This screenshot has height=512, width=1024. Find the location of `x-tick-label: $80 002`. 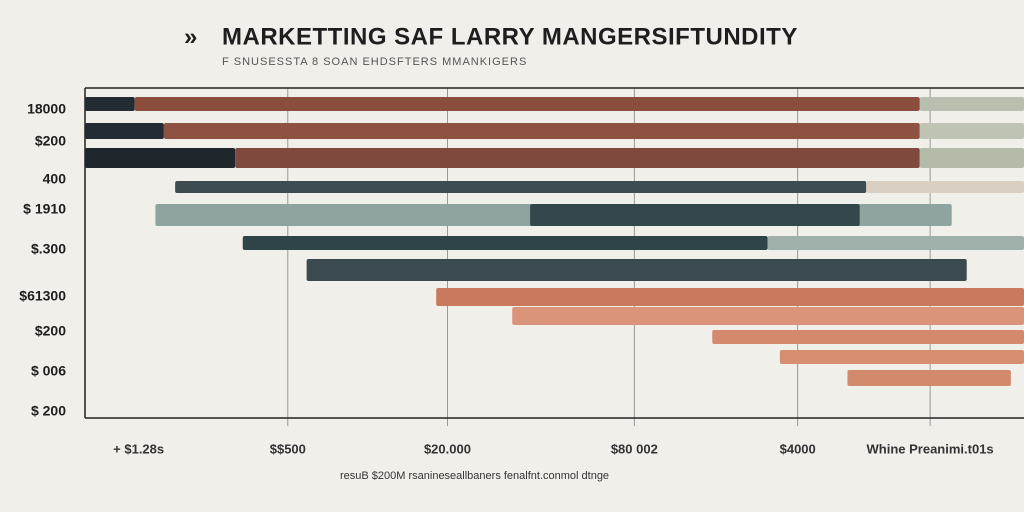

x-tick-label: $80 002 is located at coordinates (634, 448).